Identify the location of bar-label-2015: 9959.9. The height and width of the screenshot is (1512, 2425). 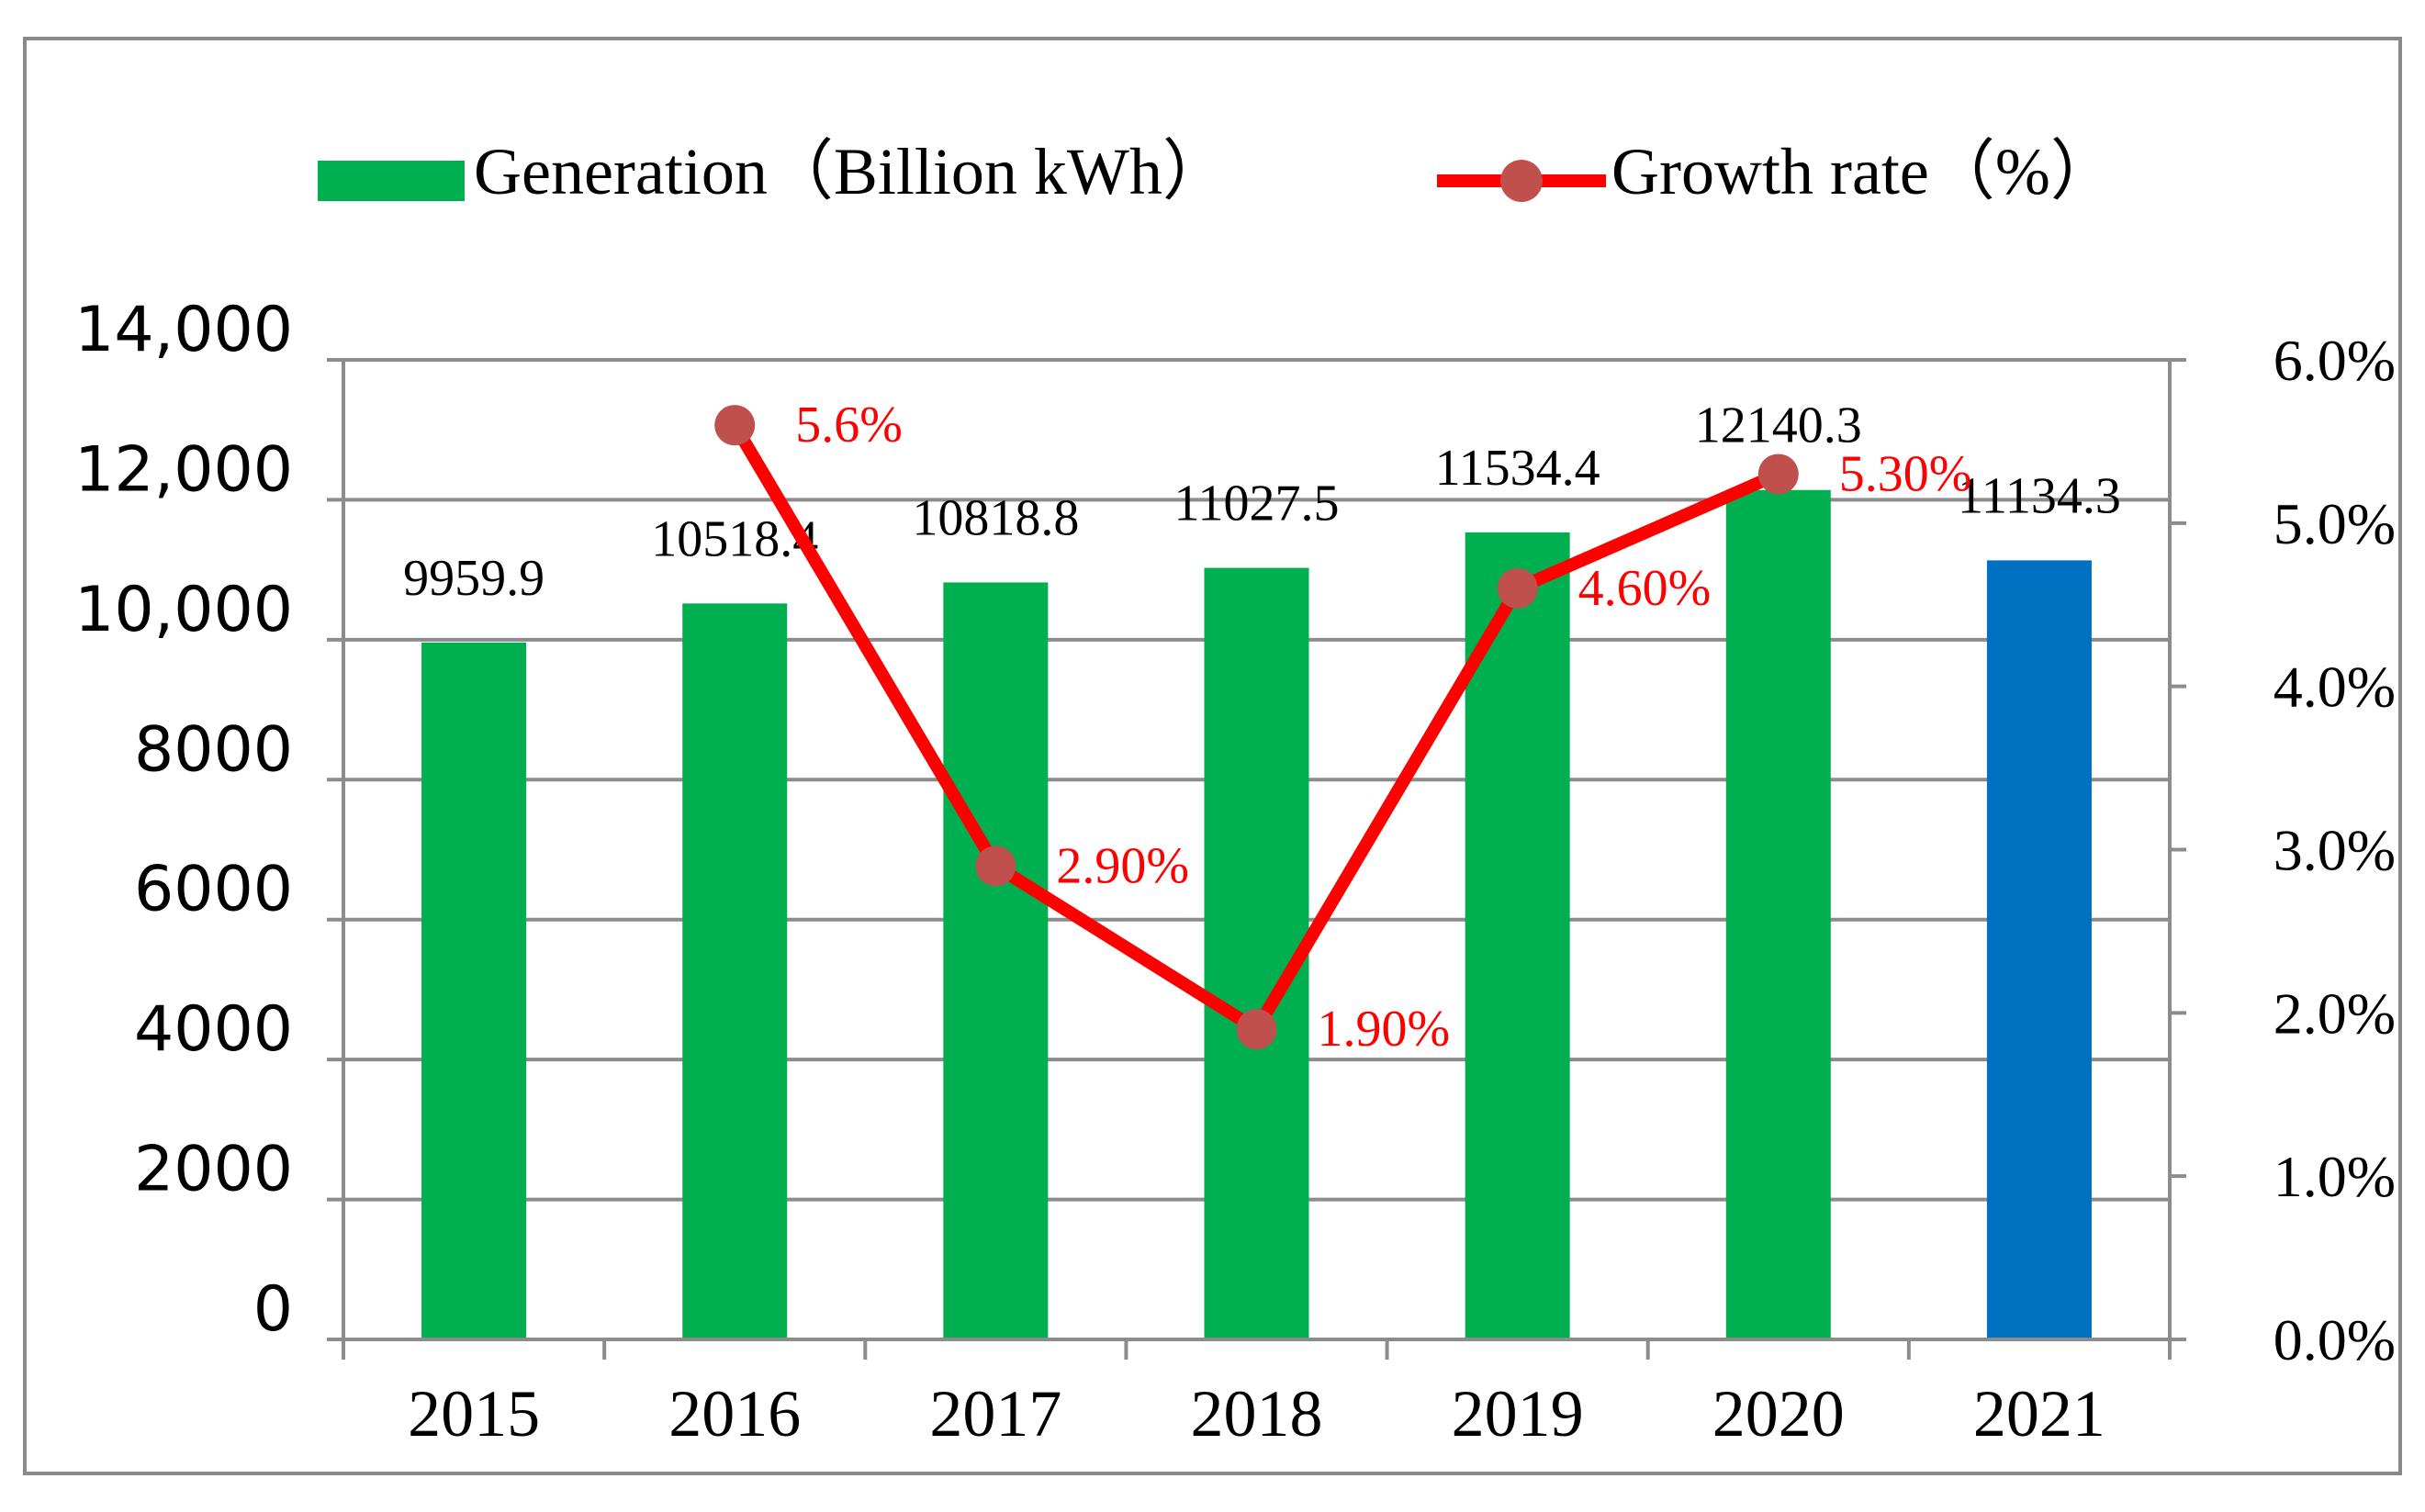
(474, 578).